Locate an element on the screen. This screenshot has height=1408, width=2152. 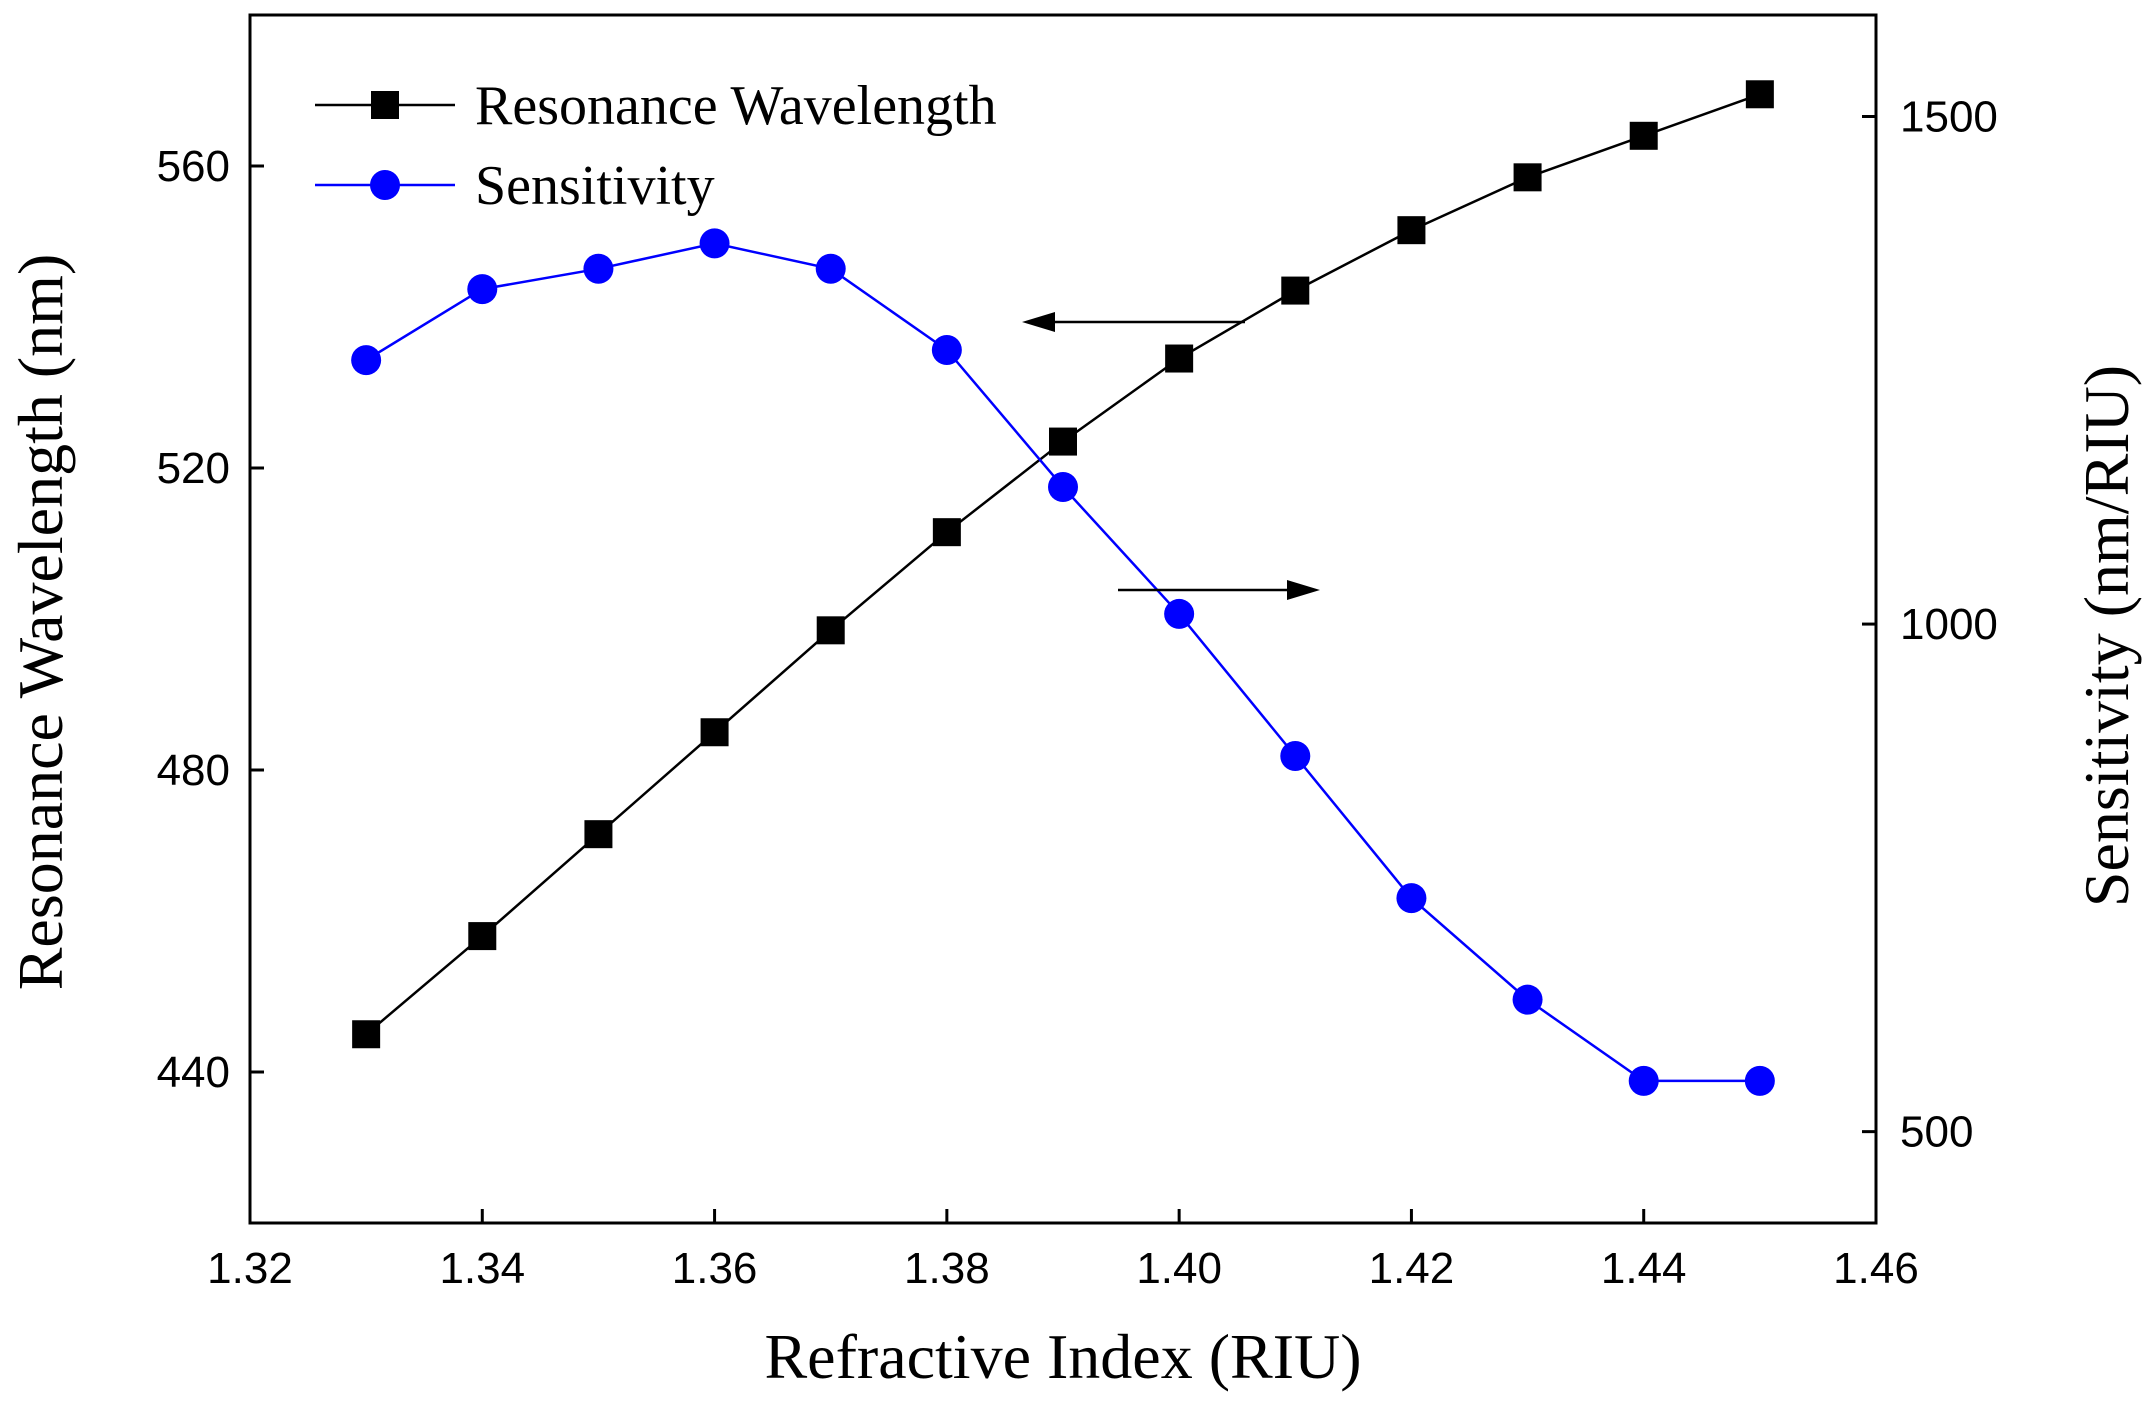
x-tick-label: 1.32 is located at coordinates (250, 1268).